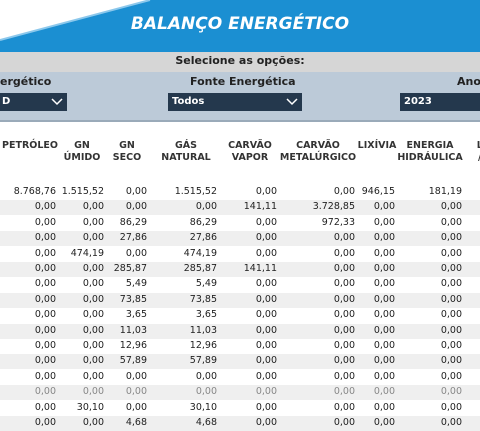 The width and height of the screenshot is (480, 431). Describe the element at coordinates (243, 81) in the screenshot. I see `filter-label: Fonte Energética` at that location.